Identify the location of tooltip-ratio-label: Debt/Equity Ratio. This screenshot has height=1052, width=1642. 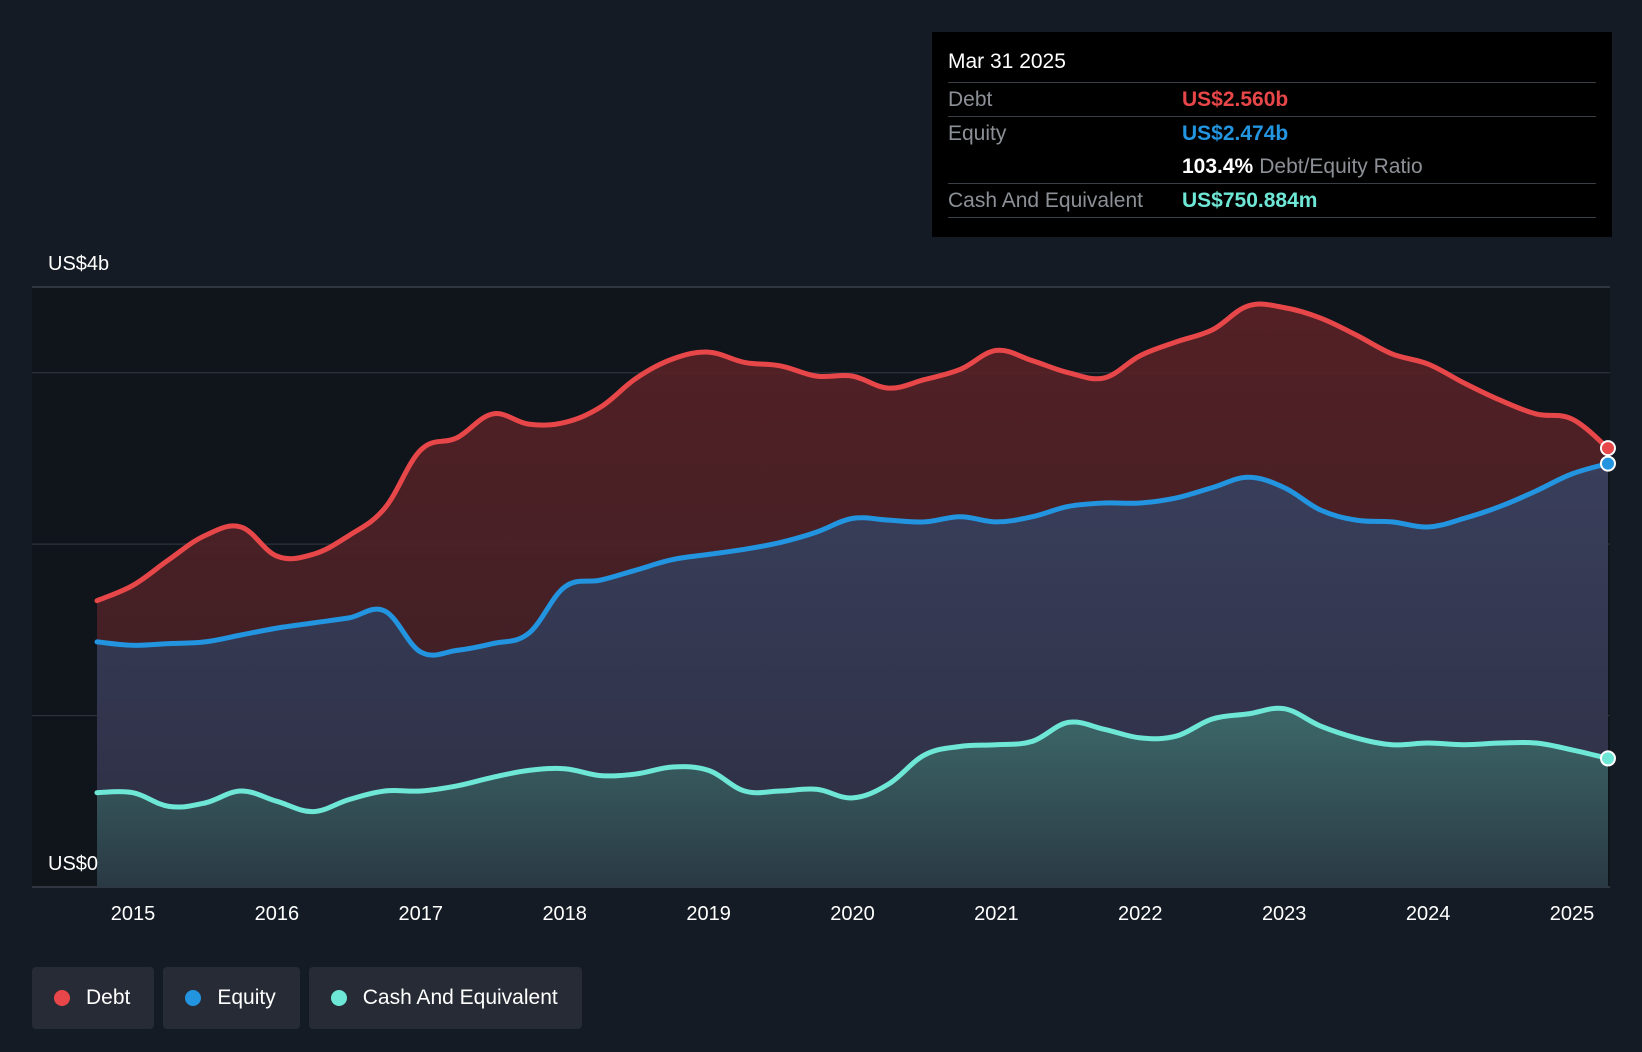
(1341, 166).